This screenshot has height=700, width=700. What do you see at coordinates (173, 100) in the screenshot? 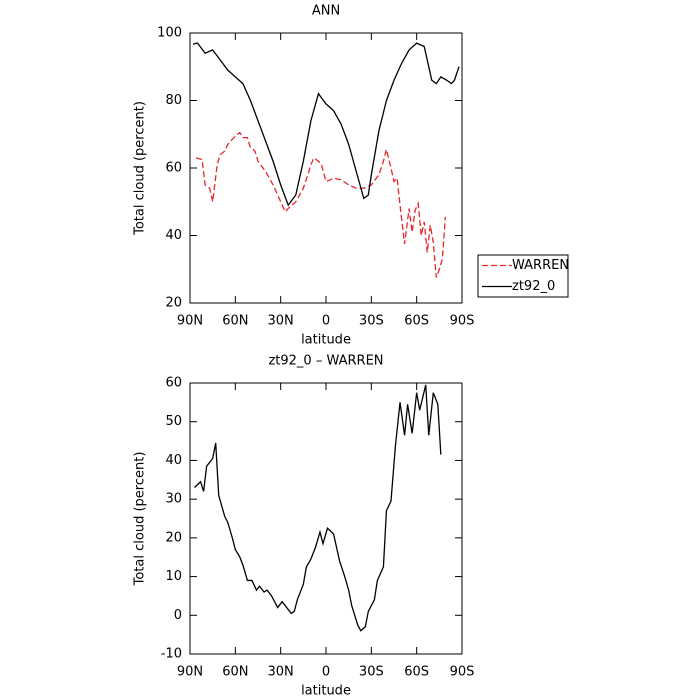
I see `y-tick-label: 80` at bounding box center [173, 100].